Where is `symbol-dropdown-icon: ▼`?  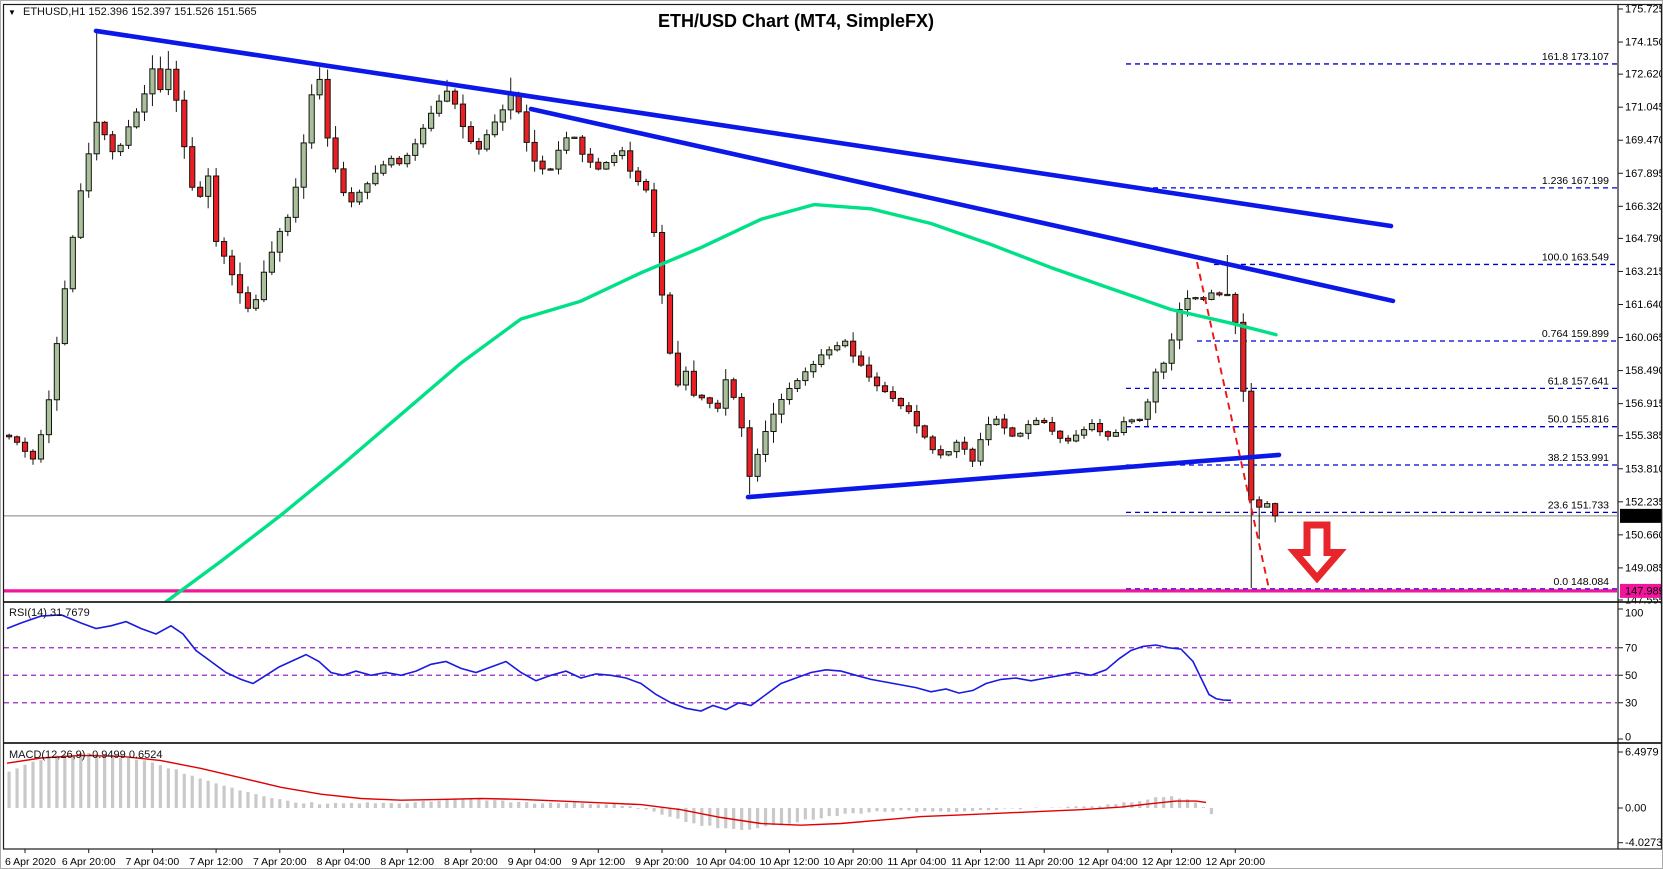
symbol-dropdown-icon: ▼ is located at coordinates (12, 12).